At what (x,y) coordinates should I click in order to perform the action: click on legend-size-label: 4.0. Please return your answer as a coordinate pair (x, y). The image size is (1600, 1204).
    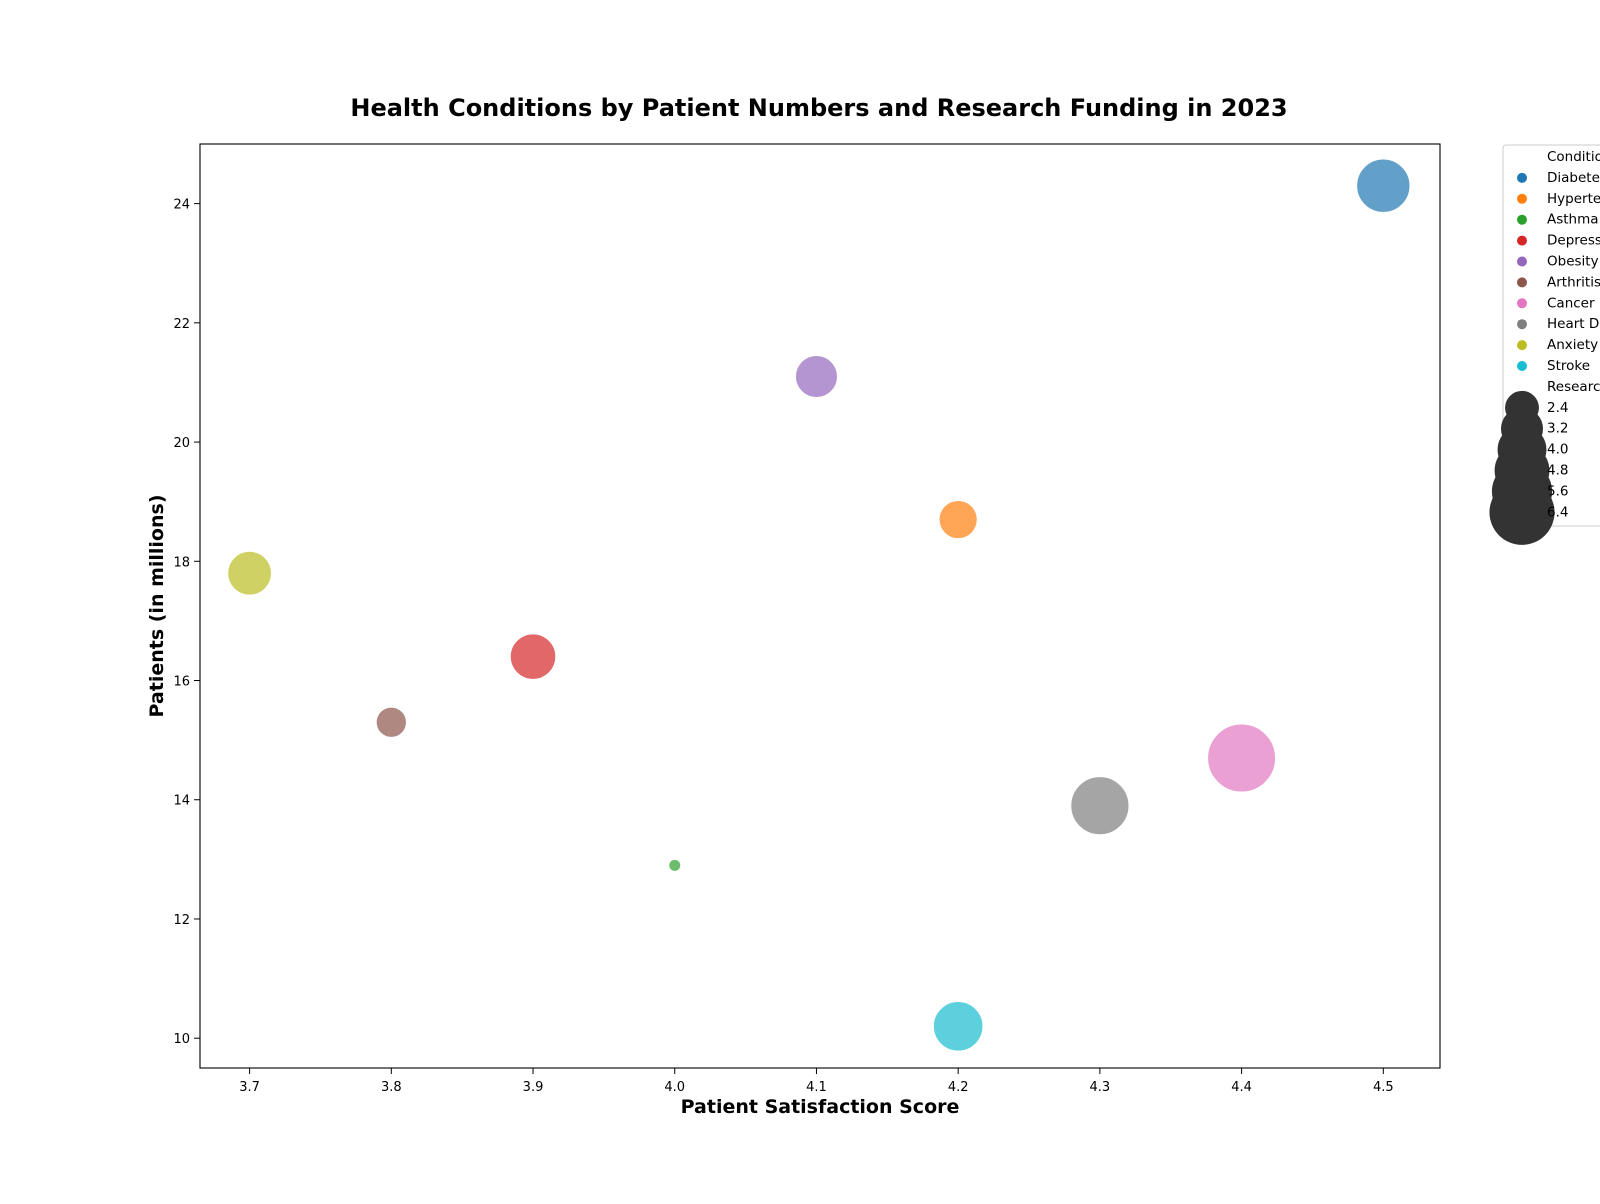
    Looking at the image, I should click on (1557, 450).